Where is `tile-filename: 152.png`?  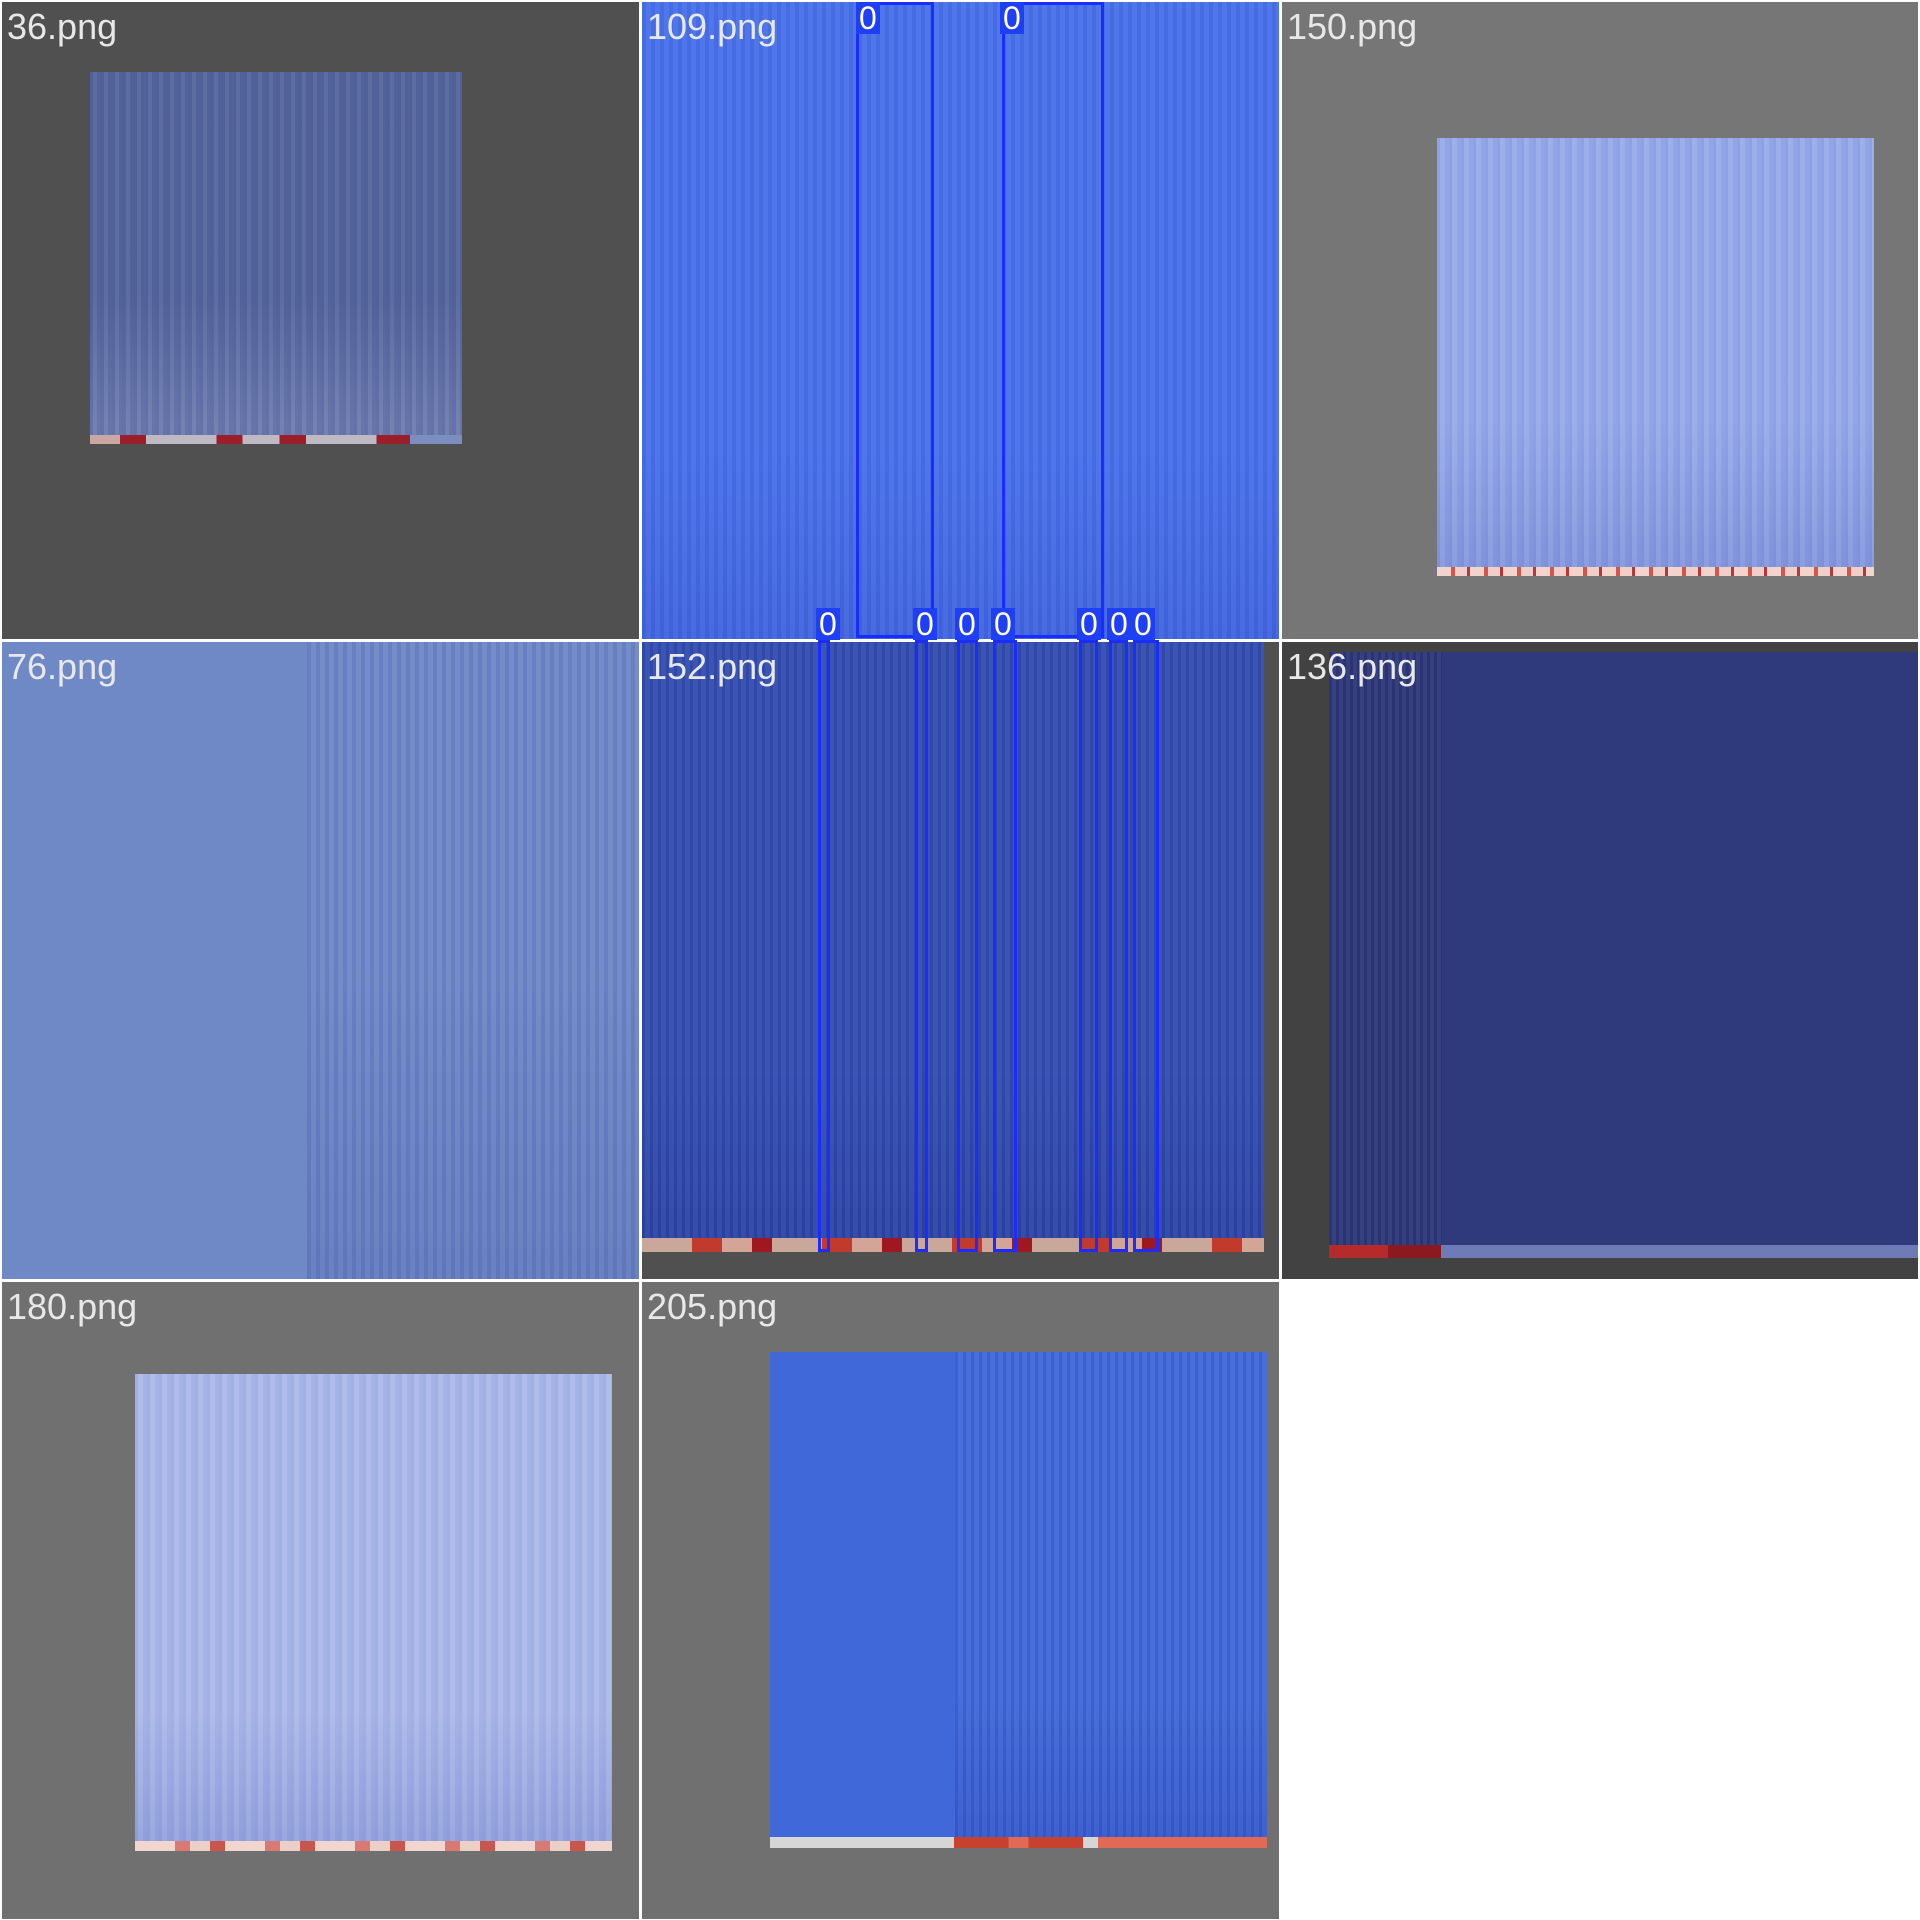
tile-filename: 152.png is located at coordinates (712, 666).